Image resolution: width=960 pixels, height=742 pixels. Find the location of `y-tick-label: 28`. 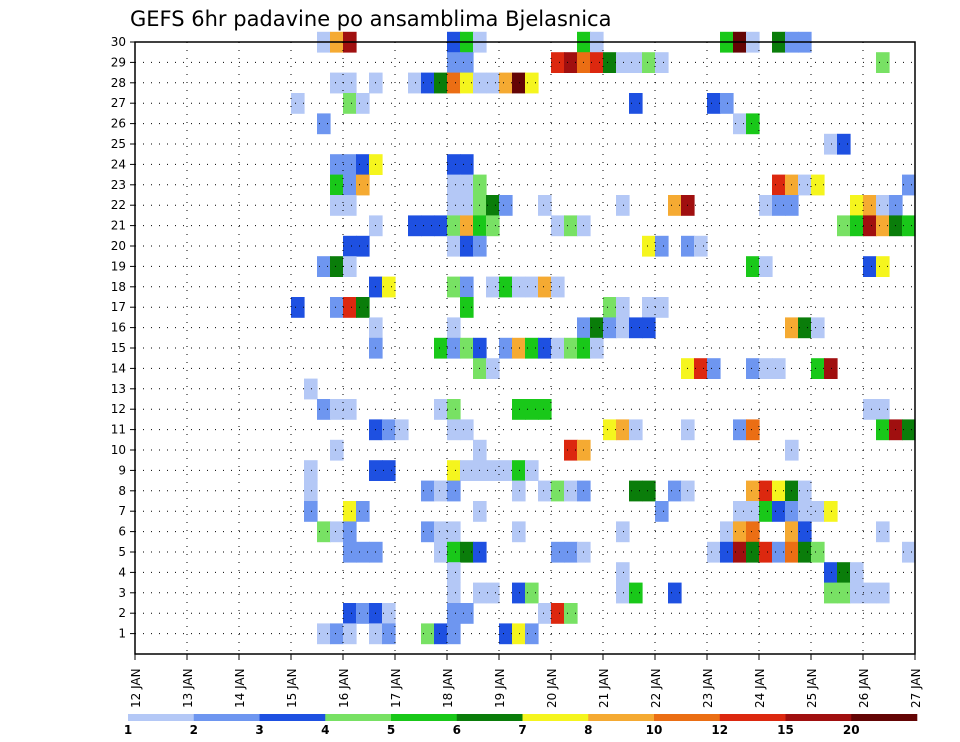

y-tick-label: 28 is located at coordinates (118, 83).